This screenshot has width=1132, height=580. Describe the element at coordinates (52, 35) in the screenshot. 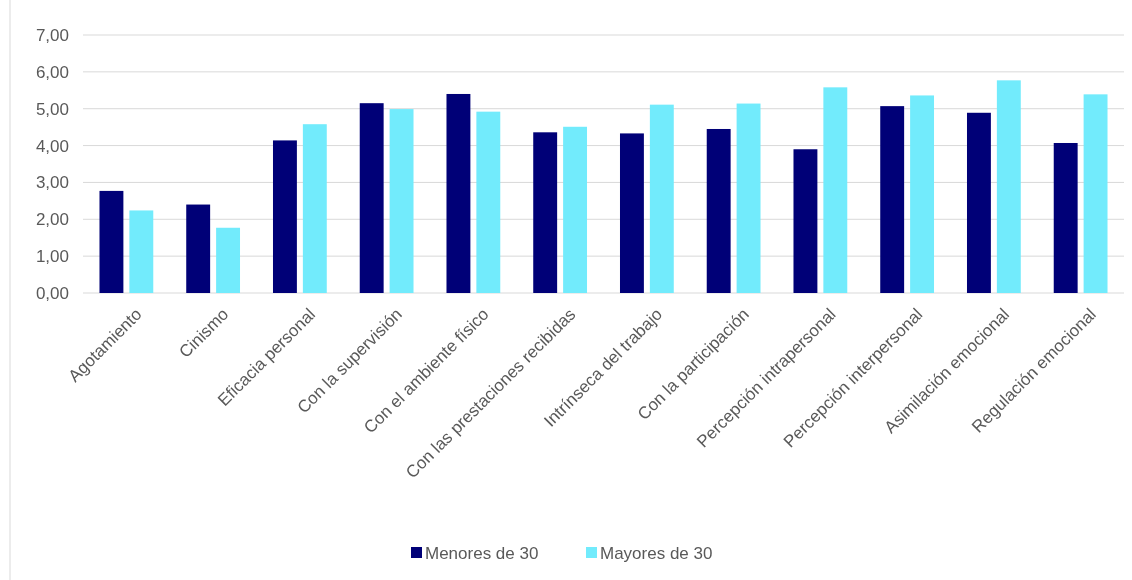

I see `y-tick-label: 7,00` at that location.